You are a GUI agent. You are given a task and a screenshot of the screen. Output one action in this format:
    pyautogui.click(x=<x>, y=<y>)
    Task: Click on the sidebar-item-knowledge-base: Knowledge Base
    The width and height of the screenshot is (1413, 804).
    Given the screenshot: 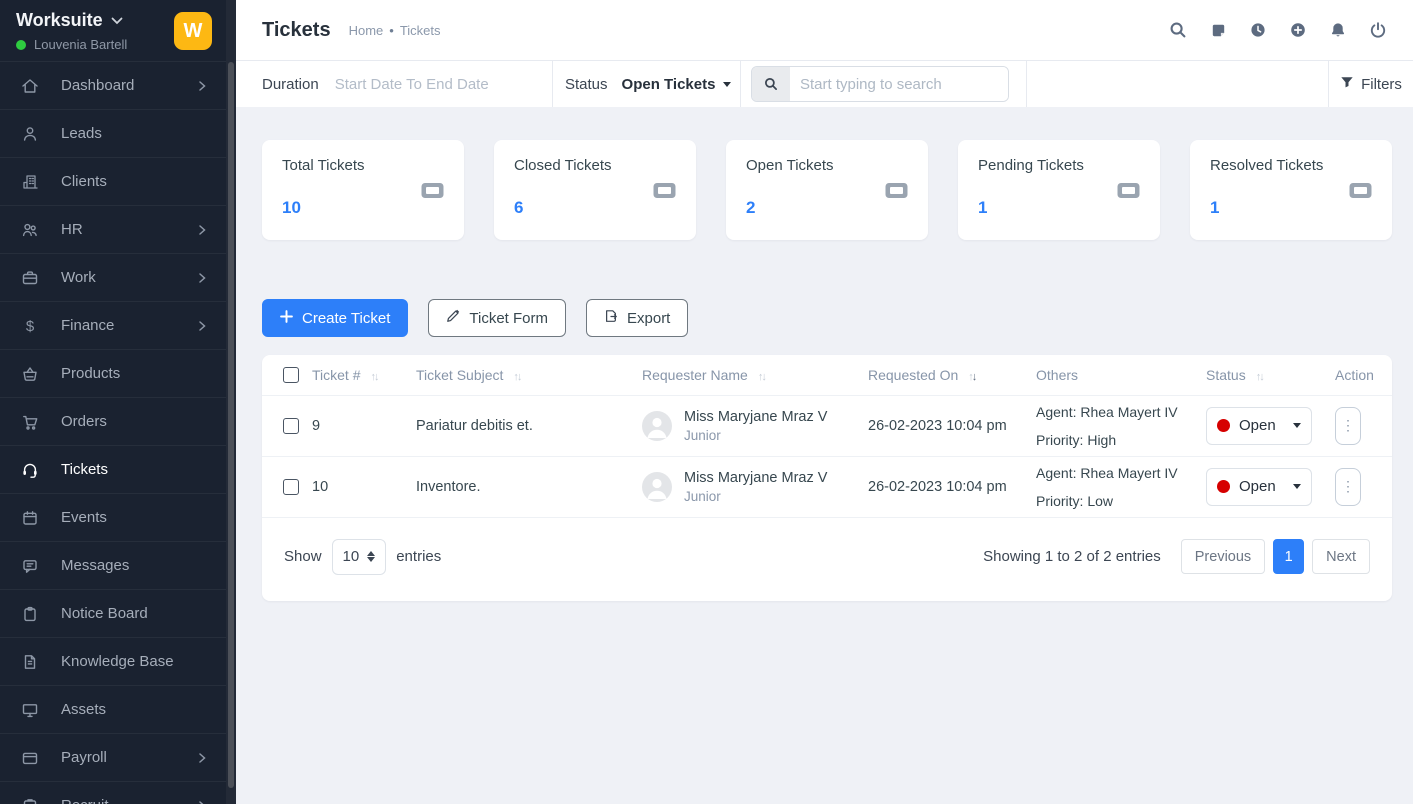 What is the action you would take?
    pyautogui.click(x=113, y=661)
    